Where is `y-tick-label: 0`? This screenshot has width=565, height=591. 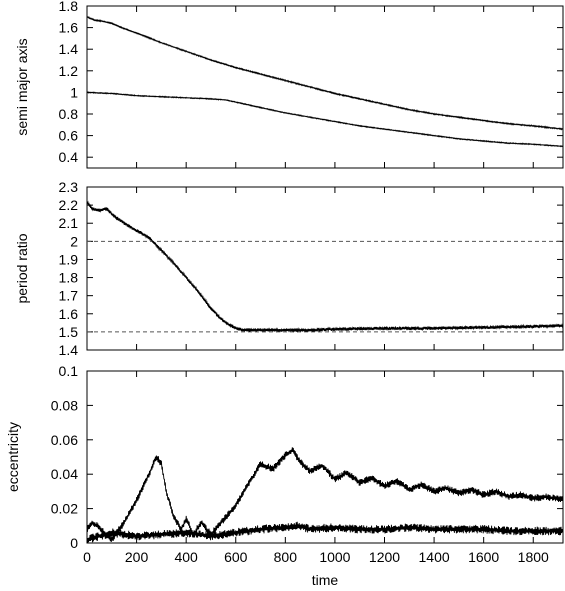 y-tick-label: 0 is located at coordinates (74, 543).